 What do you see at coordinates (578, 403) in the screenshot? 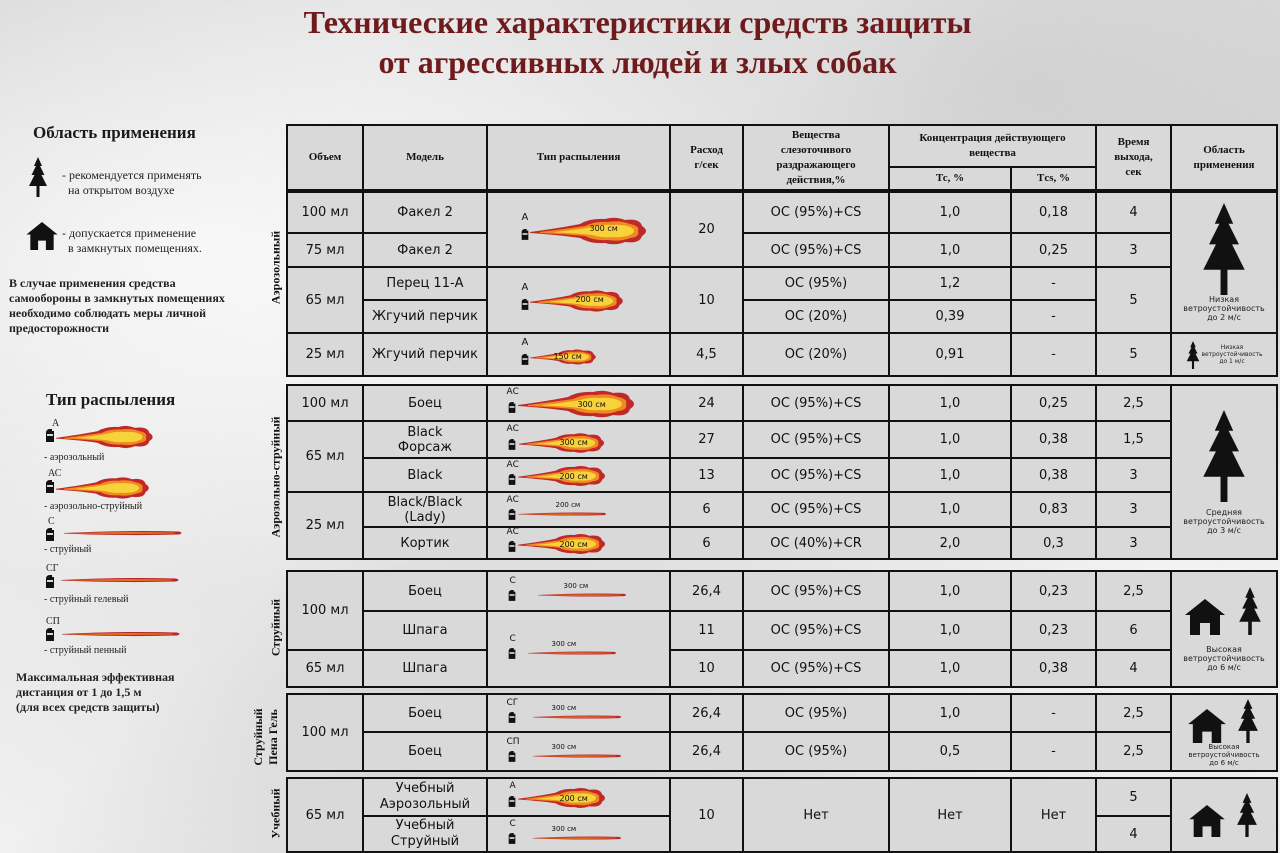
I see `spray-cell: АС 300 см` at bounding box center [578, 403].